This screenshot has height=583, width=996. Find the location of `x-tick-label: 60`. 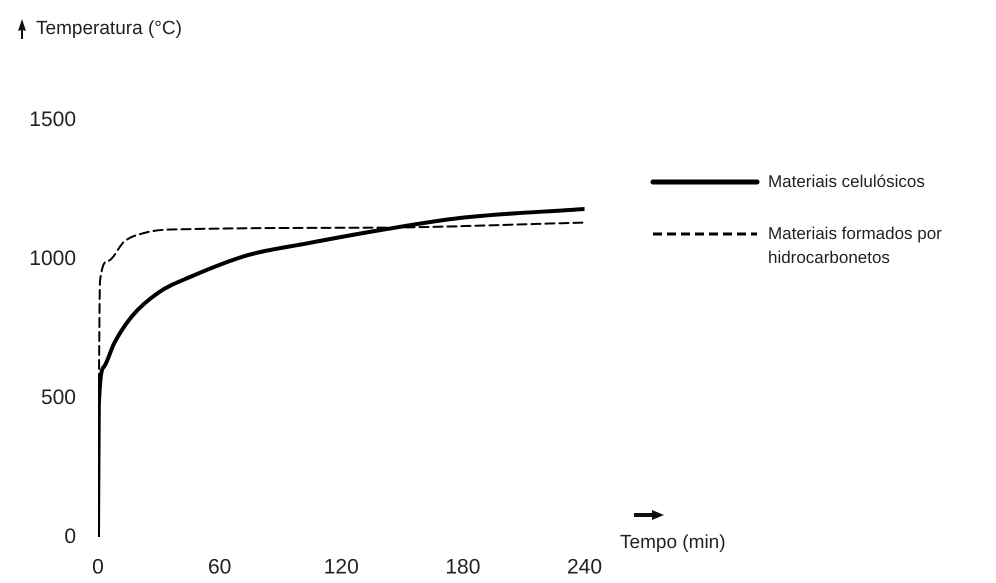

x-tick-label: 60 is located at coordinates (220, 566).